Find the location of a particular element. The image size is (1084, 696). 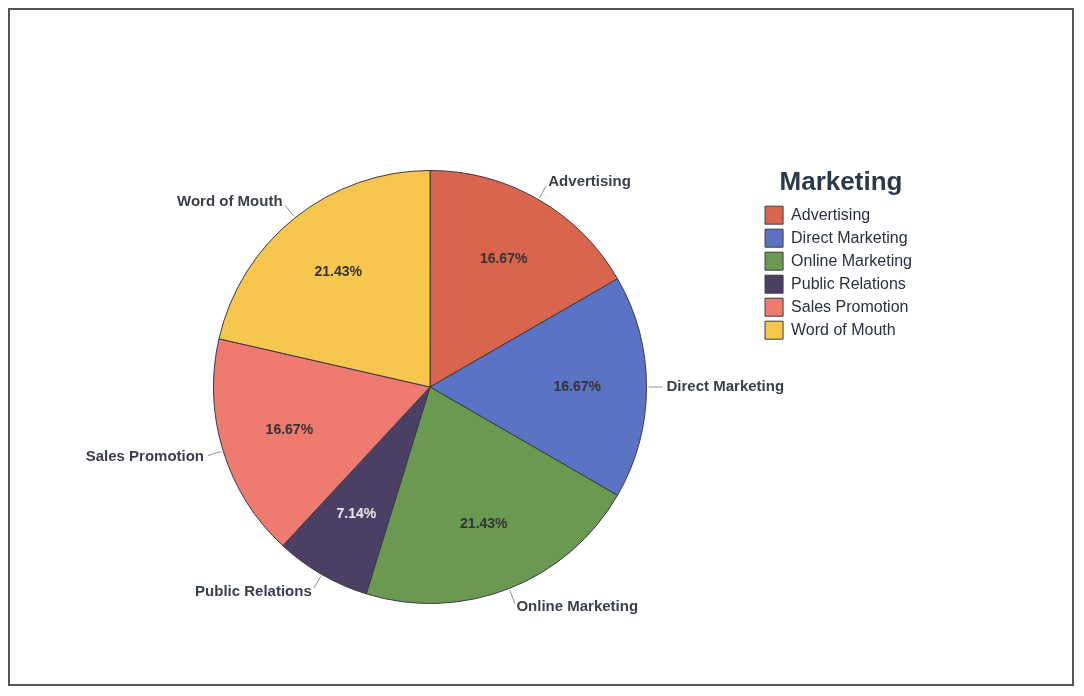

legend-label: Public Relations is located at coordinates (848, 283).